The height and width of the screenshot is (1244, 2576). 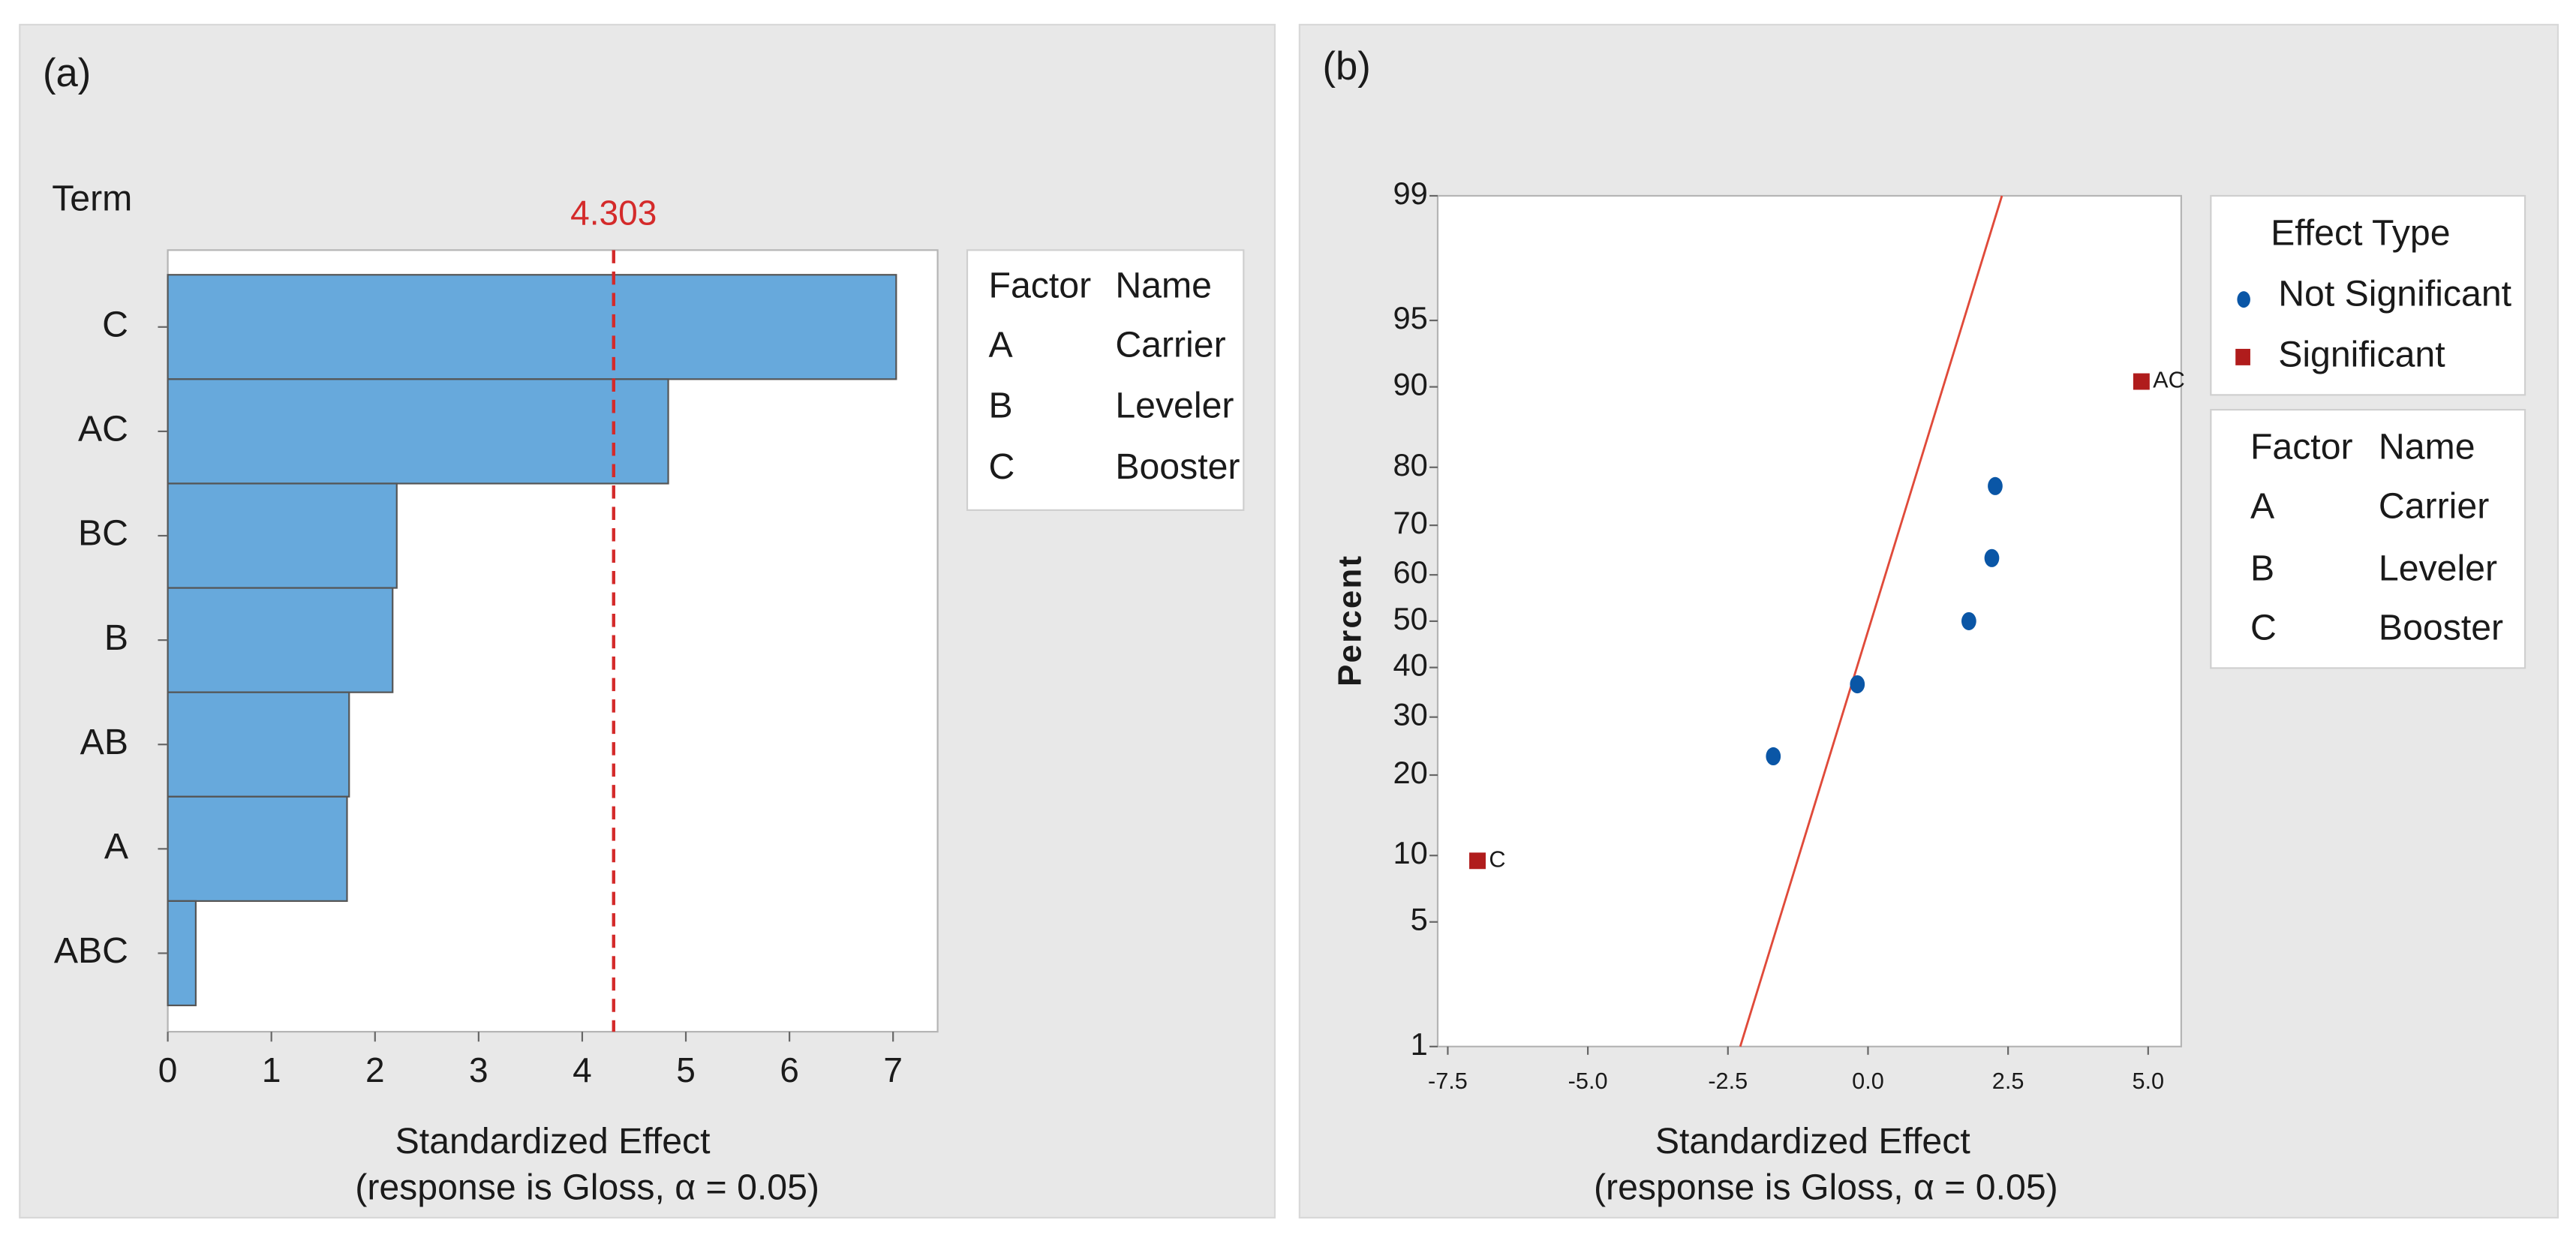 What do you see at coordinates (104, 742) in the screenshot?
I see `y-tick-label: AB` at bounding box center [104, 742].